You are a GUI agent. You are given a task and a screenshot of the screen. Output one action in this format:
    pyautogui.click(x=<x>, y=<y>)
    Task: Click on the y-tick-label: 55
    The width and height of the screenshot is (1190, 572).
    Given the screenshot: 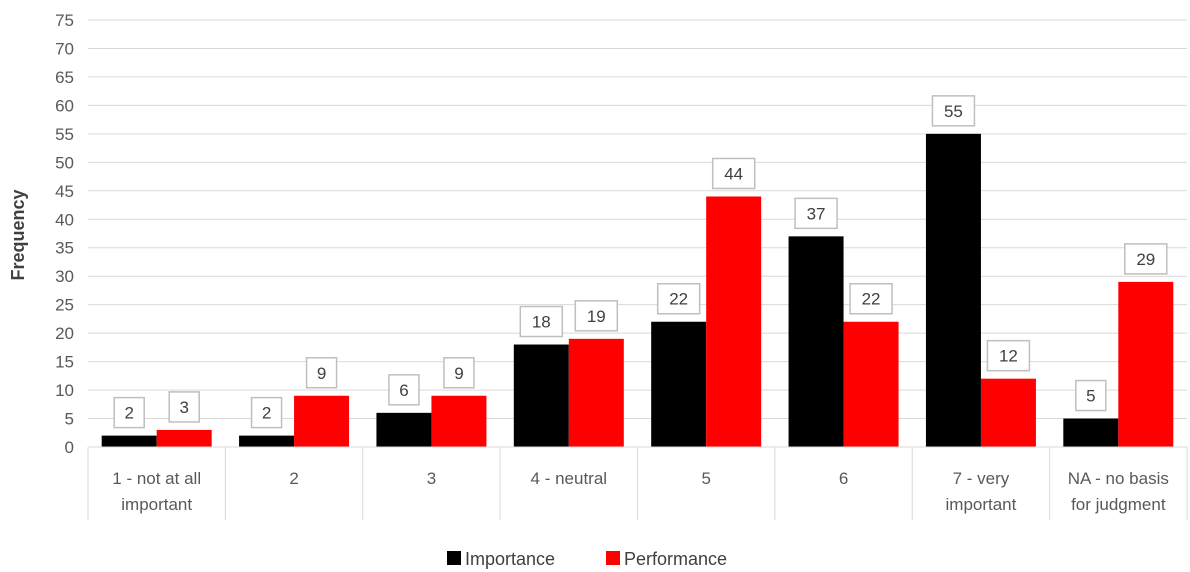 What is the action you would take?
    pyautogui.click(x=64, y=134)
    